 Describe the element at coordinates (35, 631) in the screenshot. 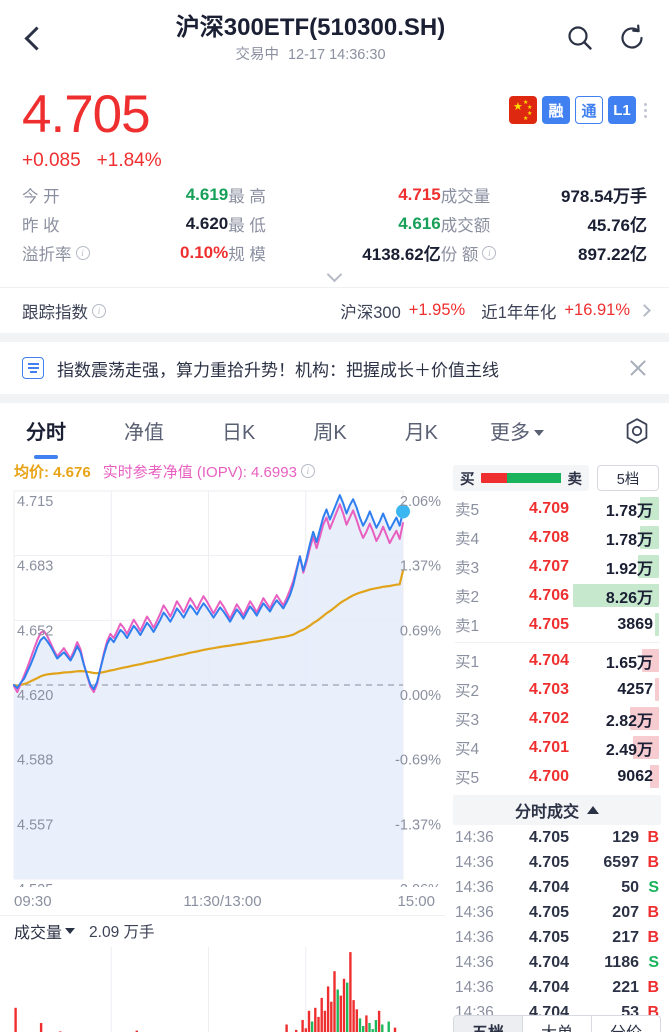

I see `y-tick-label: 4.652` at that location.